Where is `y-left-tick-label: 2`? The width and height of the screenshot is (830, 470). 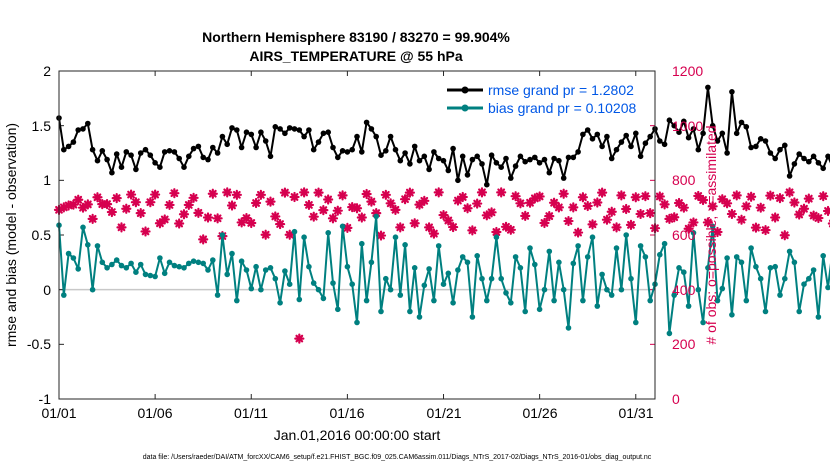
y-left-tick-label: 2 is located at coordinates (47, 71).